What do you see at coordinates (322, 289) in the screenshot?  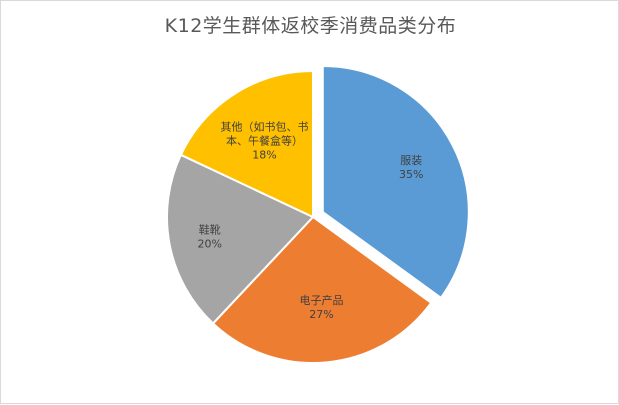 I see `pie-slice-electronics` at bounding box center [322, 289].